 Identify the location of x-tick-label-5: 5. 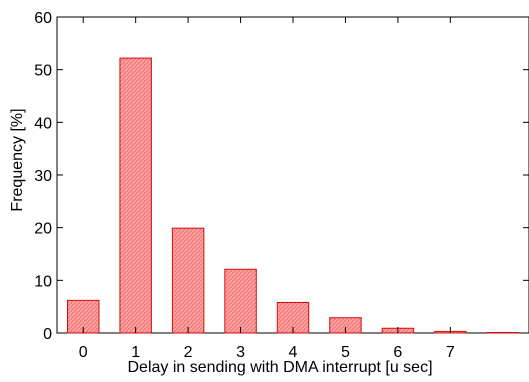
(345, 352).